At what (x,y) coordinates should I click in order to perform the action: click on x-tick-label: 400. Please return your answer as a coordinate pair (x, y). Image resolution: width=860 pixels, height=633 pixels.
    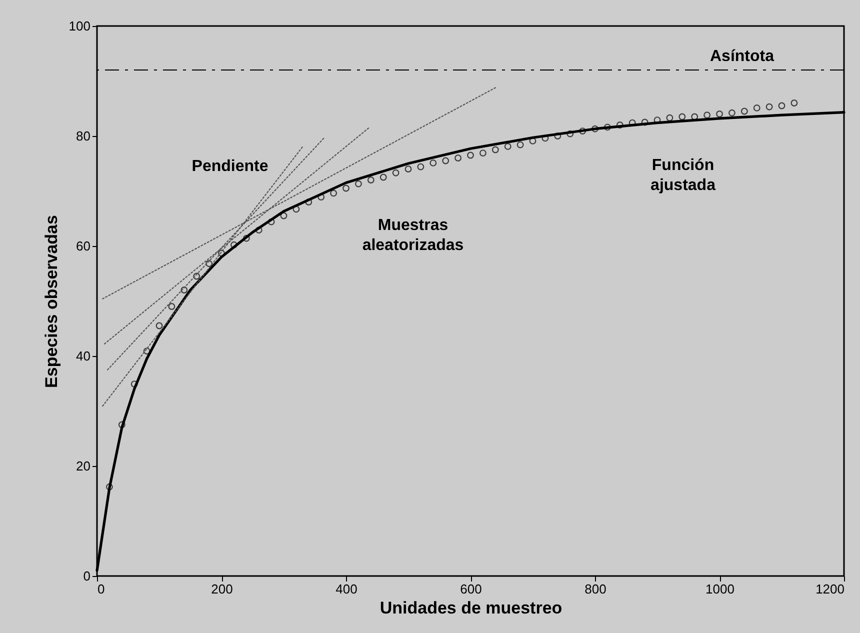
    Looking at the image, I should click on (347, 589).